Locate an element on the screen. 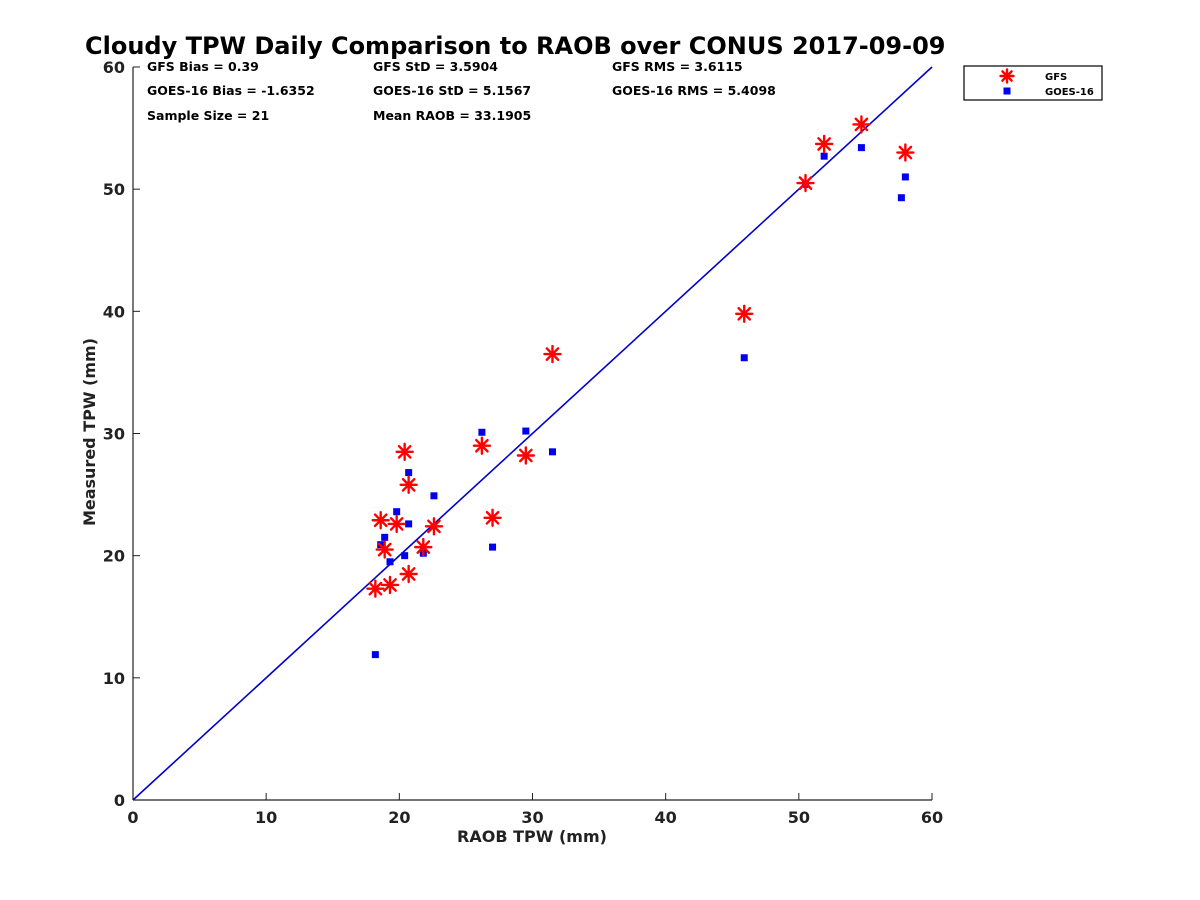 The image size is (1200, 900). legend-label: GOES-16 is located at coordinates (1069, 92).